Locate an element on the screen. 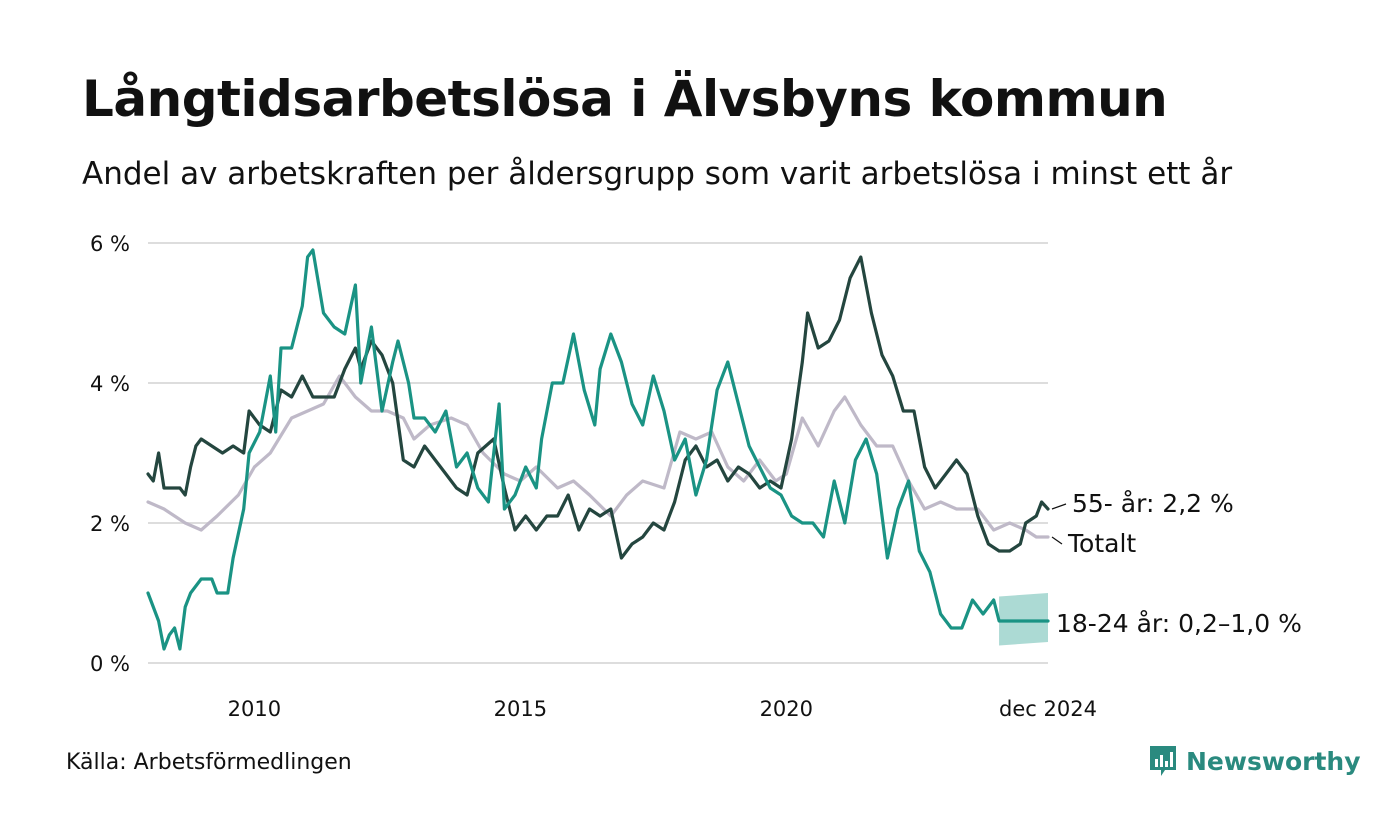 The width and height of the screenshot is (1400, 840). x-tick-label: 2020 is located at coordinates (786, 709).